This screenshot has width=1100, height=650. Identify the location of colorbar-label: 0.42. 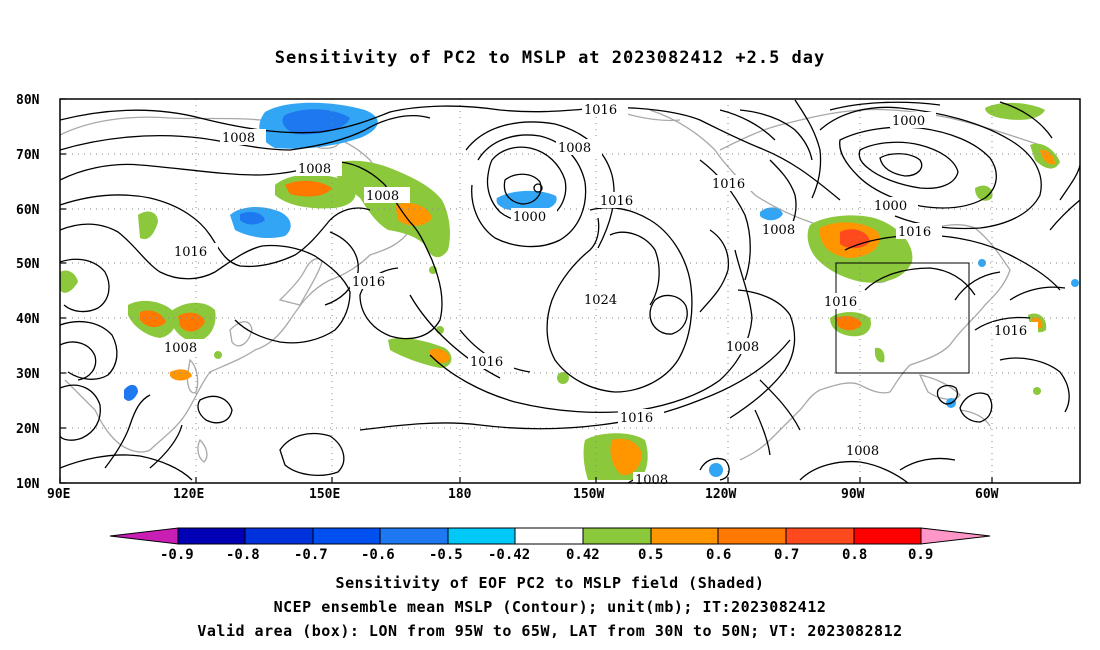
(583, 555).